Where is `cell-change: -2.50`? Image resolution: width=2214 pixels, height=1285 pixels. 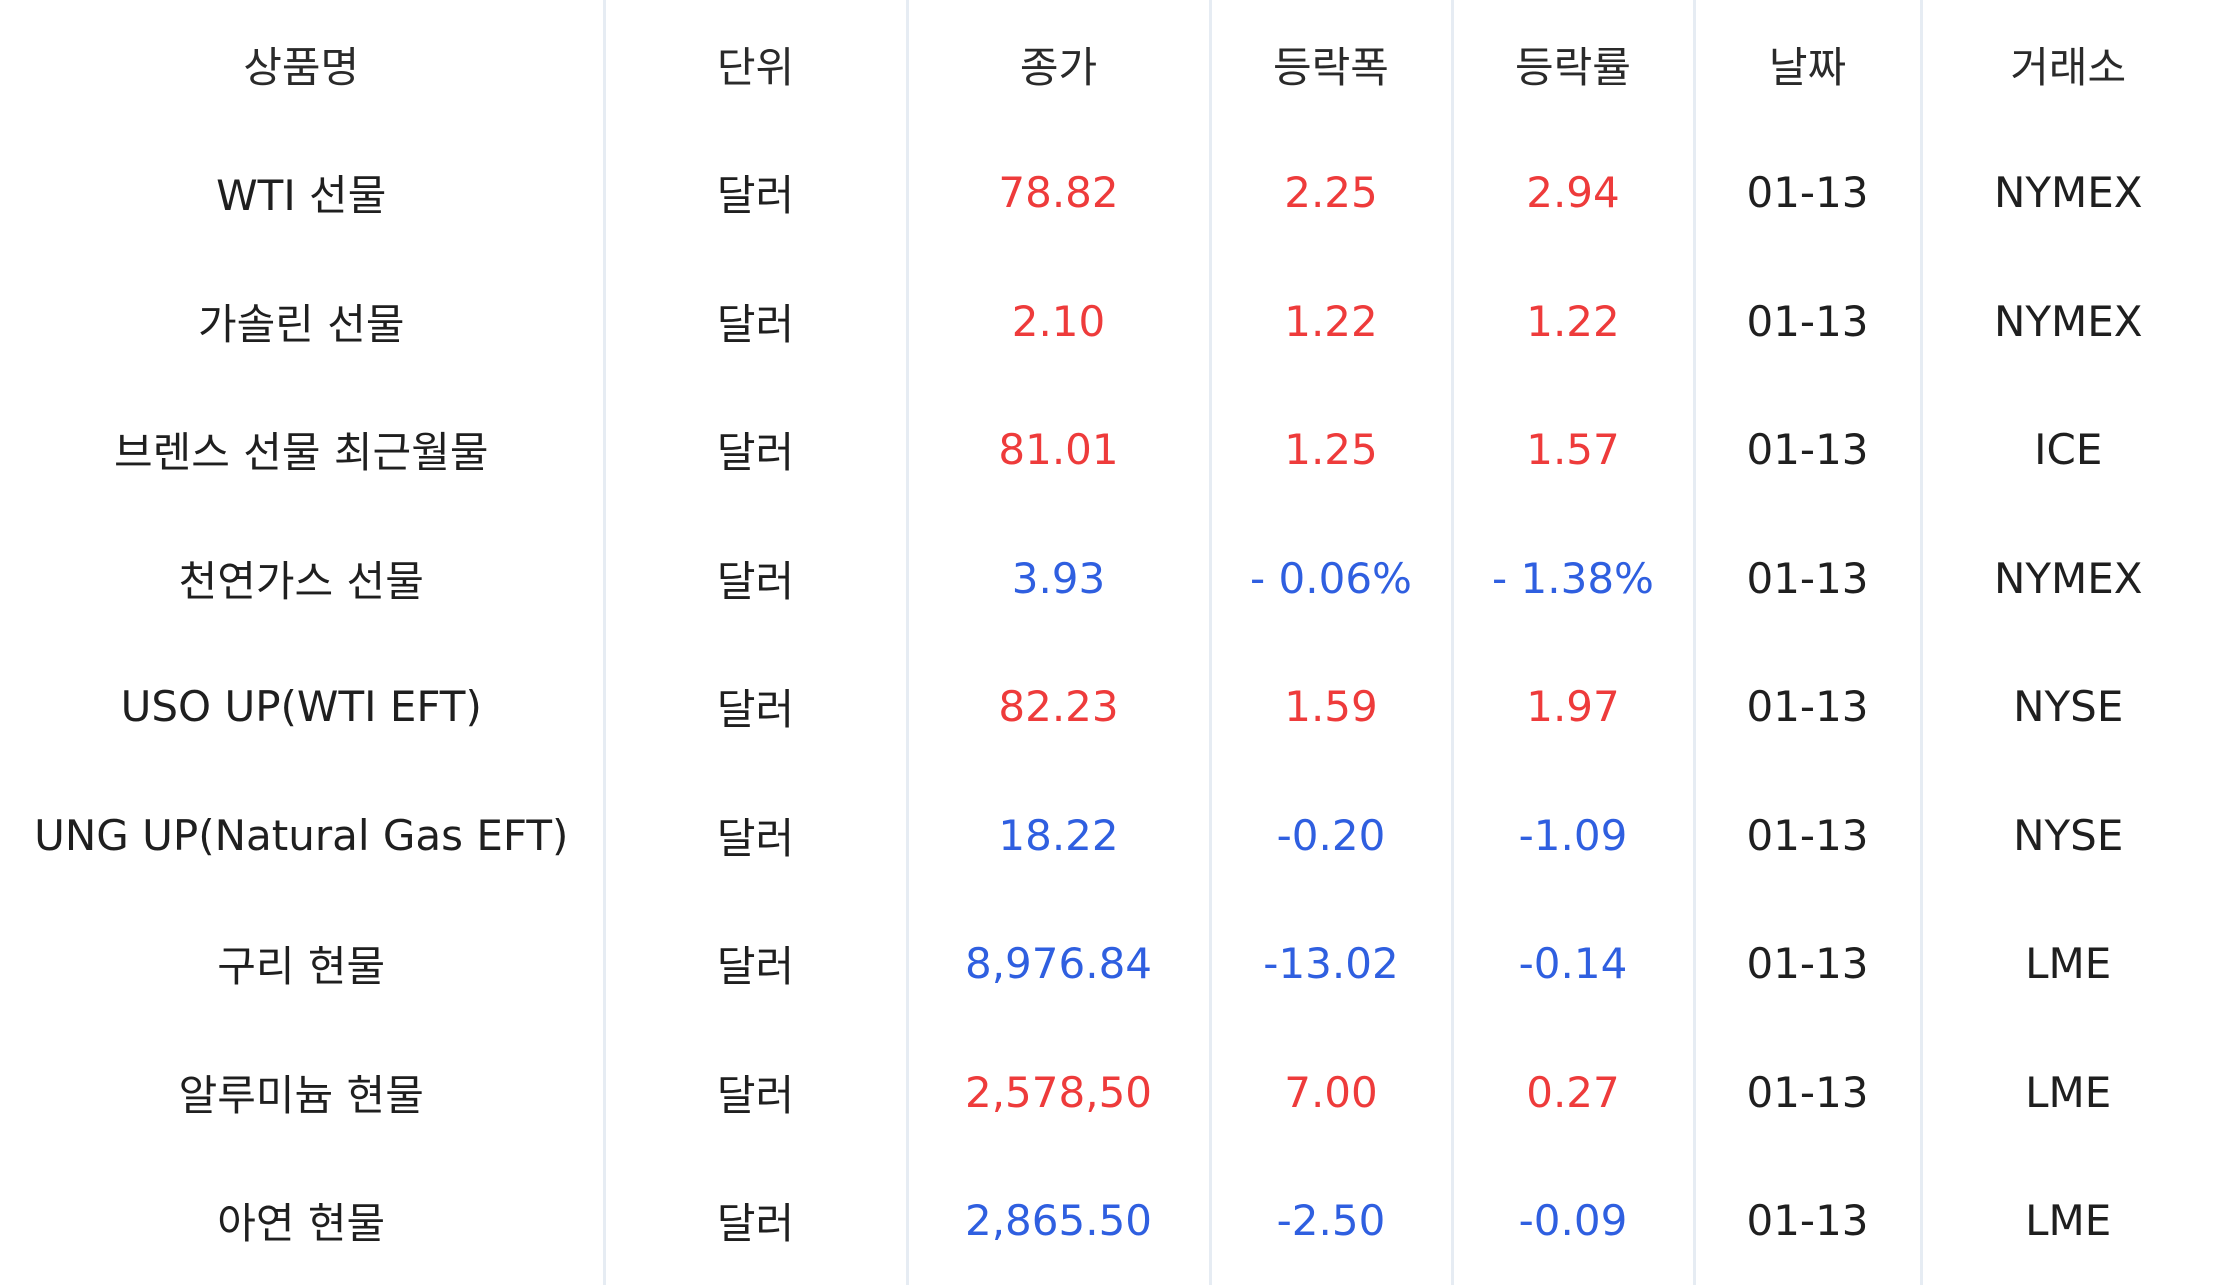 cell-change: -2.50 is located at coordinates (1331, 1221).